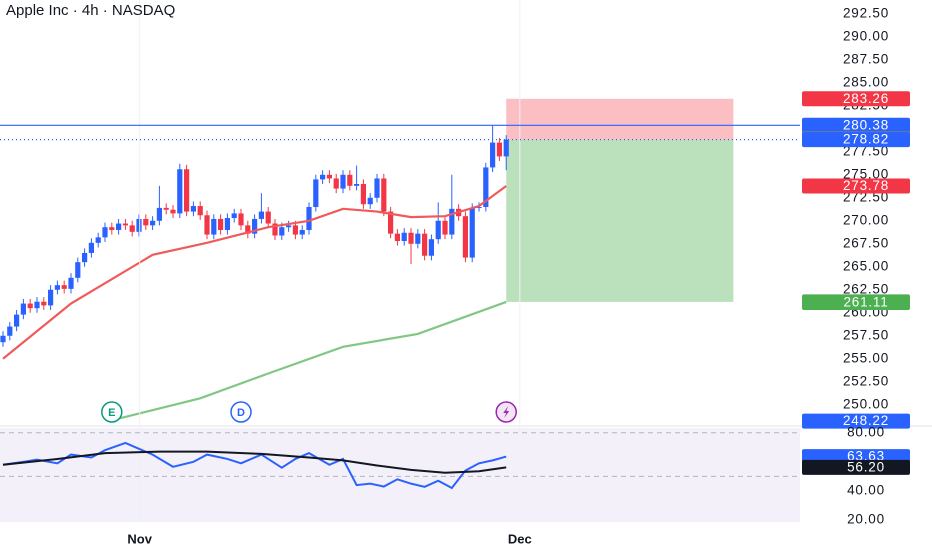  I want to click on y-tick-label: 255.00, so click(866, 357).